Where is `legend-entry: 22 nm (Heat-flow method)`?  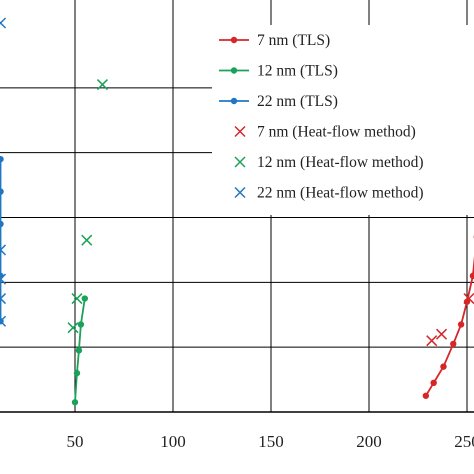
legend-entry: 22 nm (Heat-flow method) is located at coordinates (329, 193).